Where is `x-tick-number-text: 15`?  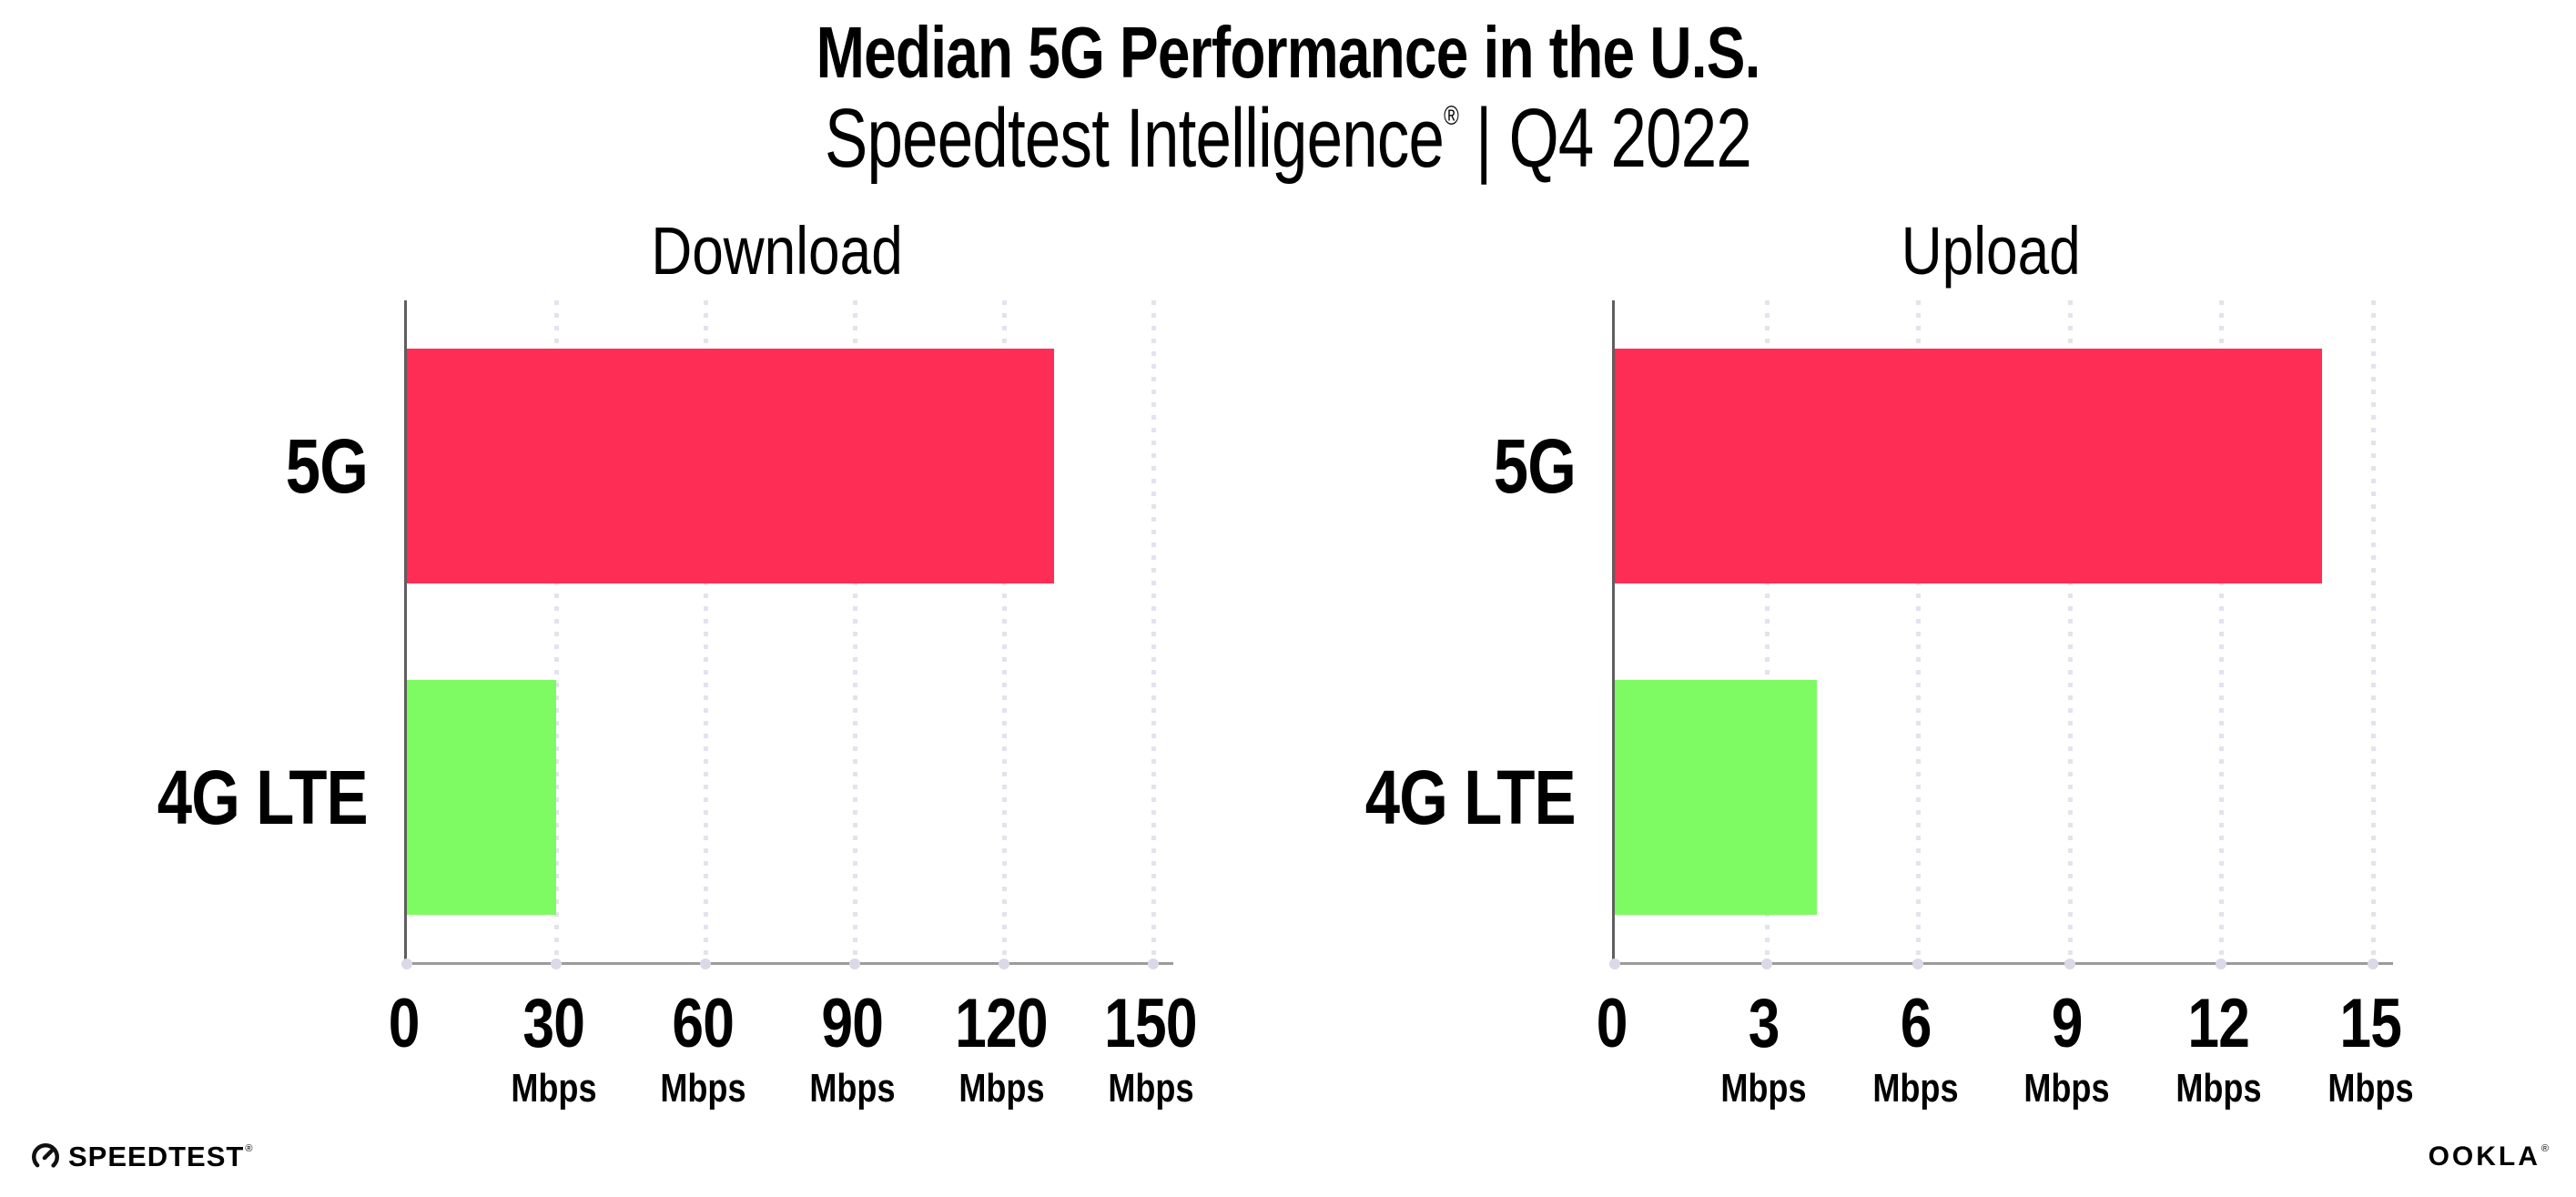
x-tick-number-text: 15 is located at coordinates (2370, 1024).